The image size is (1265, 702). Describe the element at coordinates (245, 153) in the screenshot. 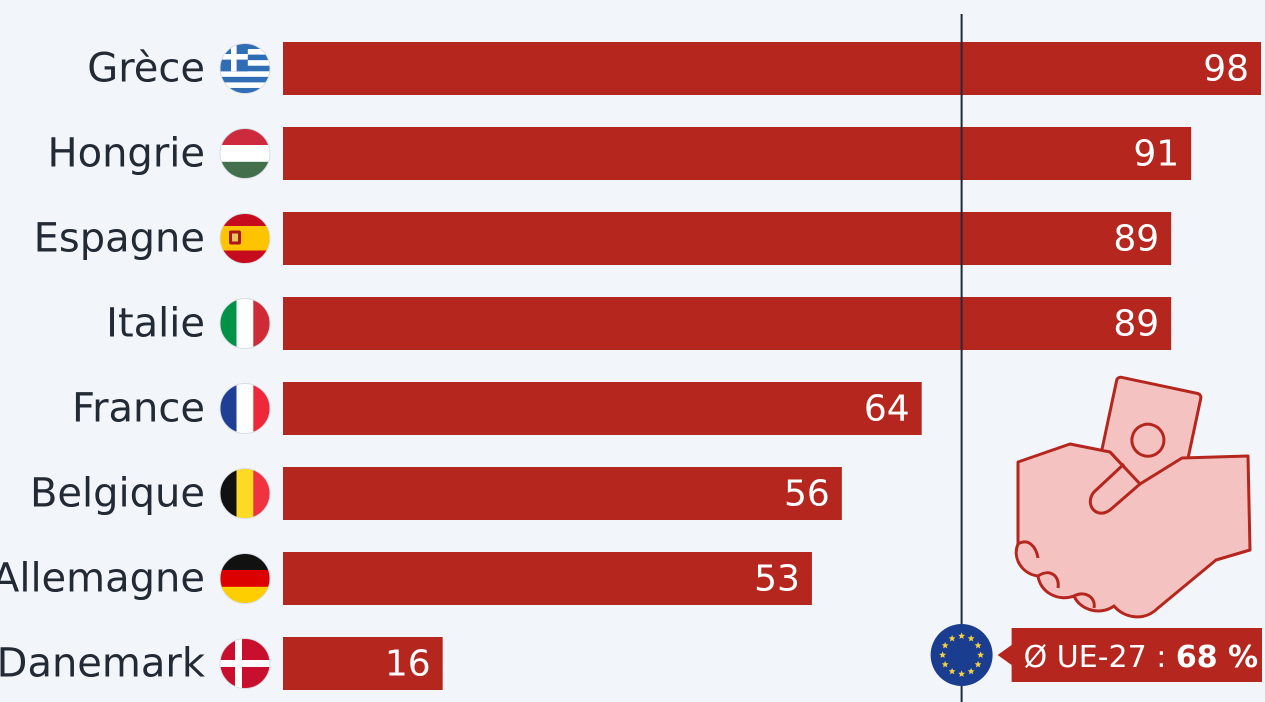

I see `hungary-flag-icon` at that location.